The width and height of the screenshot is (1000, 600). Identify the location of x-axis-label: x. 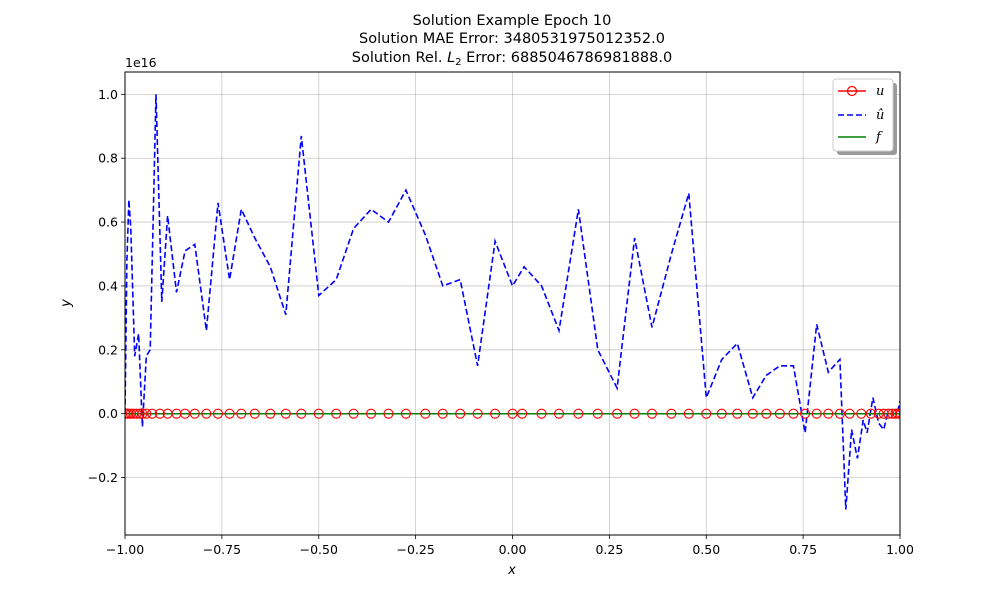
(511, 570).